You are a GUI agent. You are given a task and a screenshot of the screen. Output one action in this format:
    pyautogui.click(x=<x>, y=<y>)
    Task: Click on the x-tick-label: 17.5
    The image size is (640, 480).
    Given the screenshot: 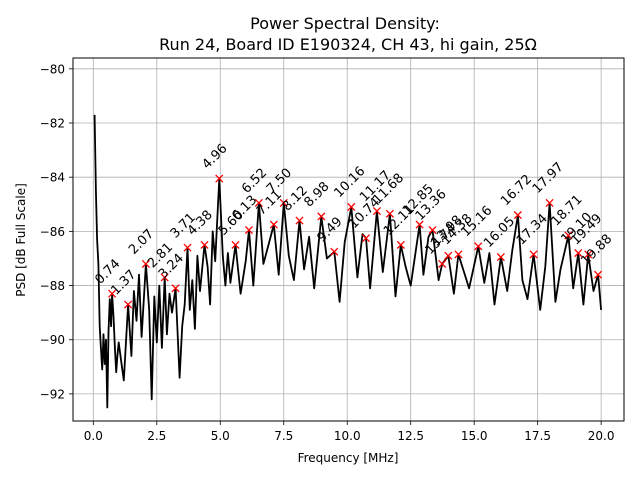 What is the action you would take?
    pyautogui.click(x=537, y=436)
    